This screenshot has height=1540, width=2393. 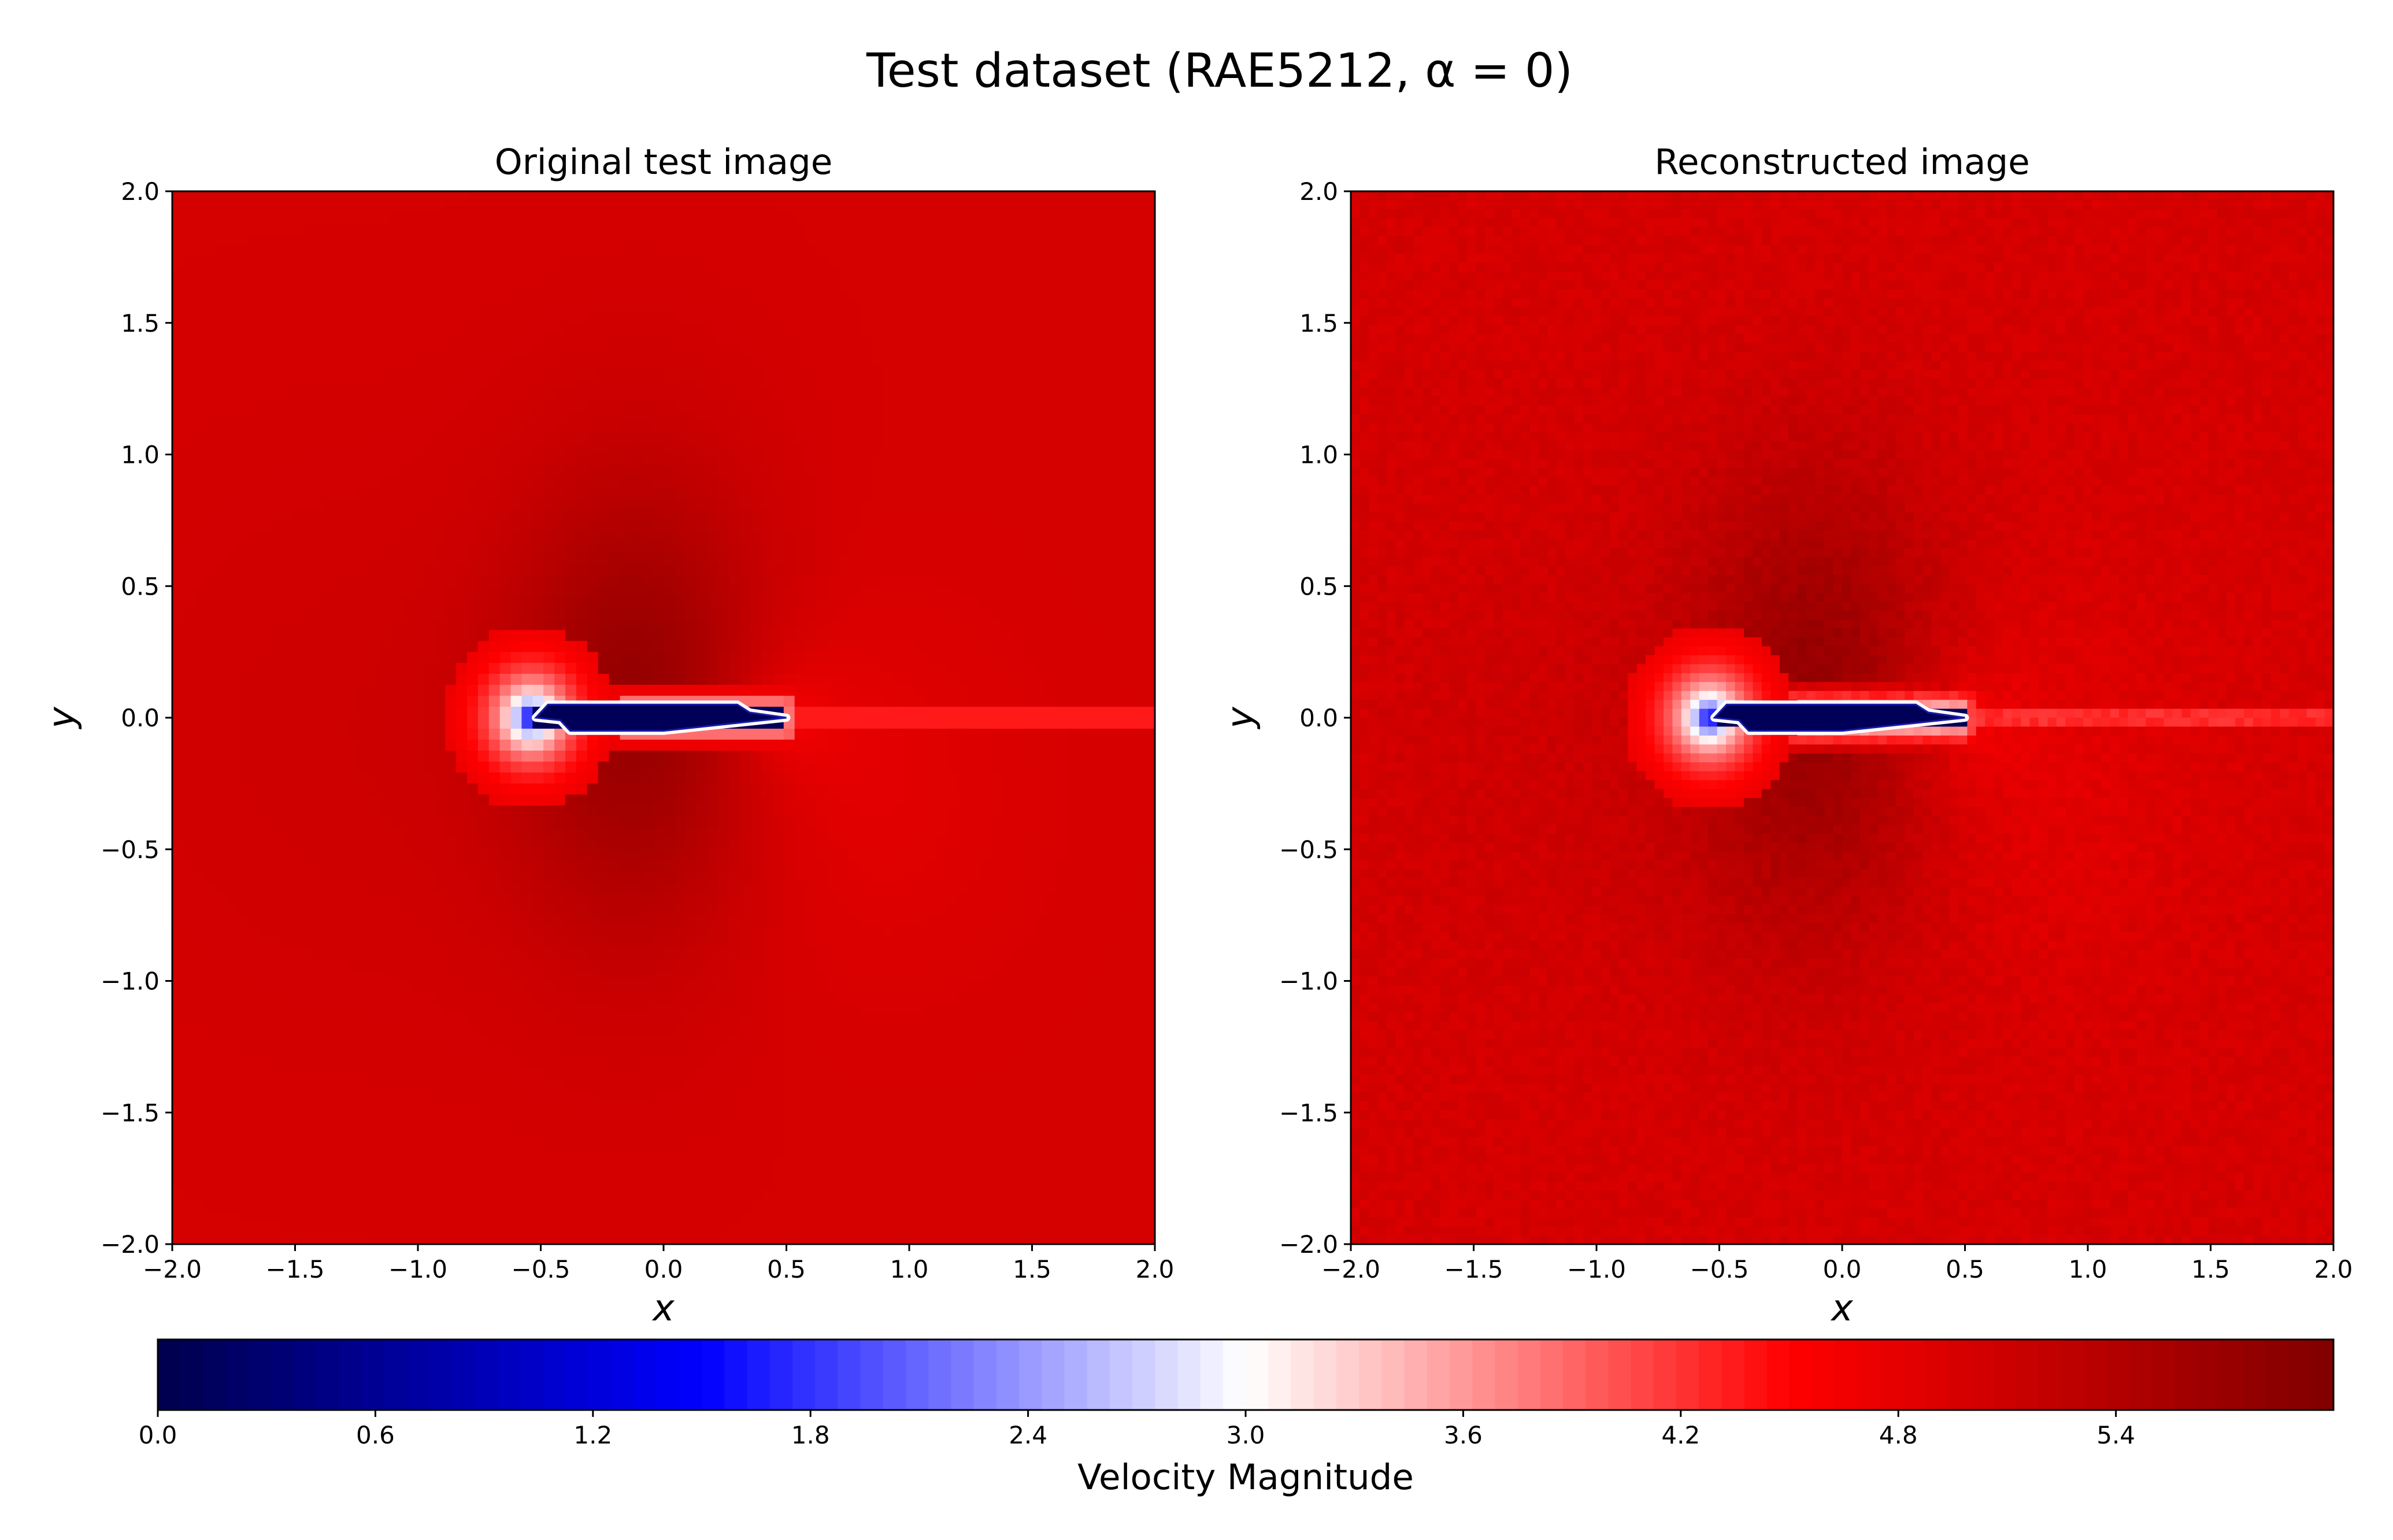 I want to click on reconstructed-ytick-label: 0.5, so click(x=1318, y=586).